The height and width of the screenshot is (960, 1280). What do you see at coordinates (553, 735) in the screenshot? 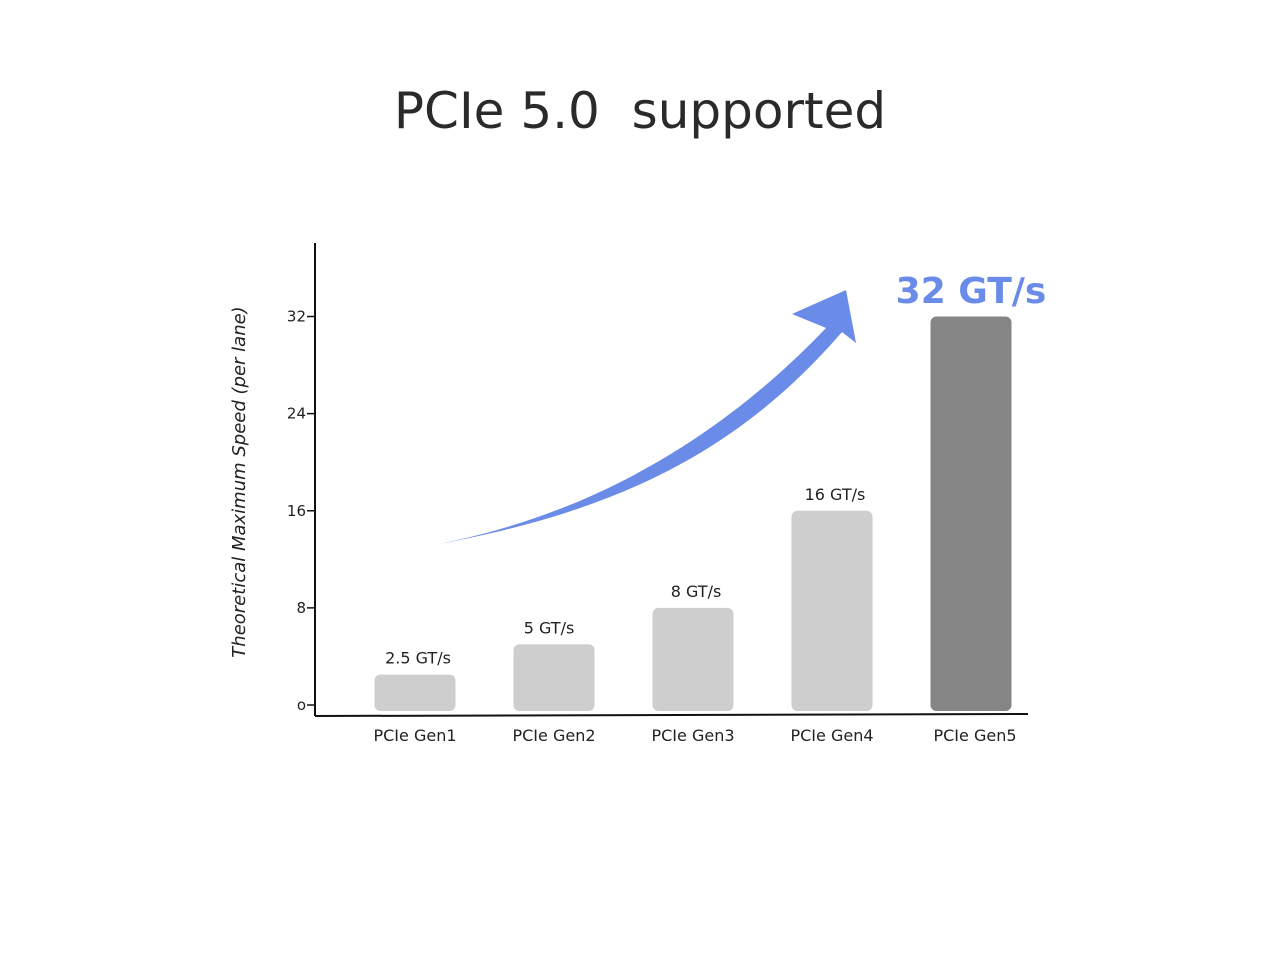
I see `x-tick-label: PCIe Gen2` at bounding box center [553, 735].